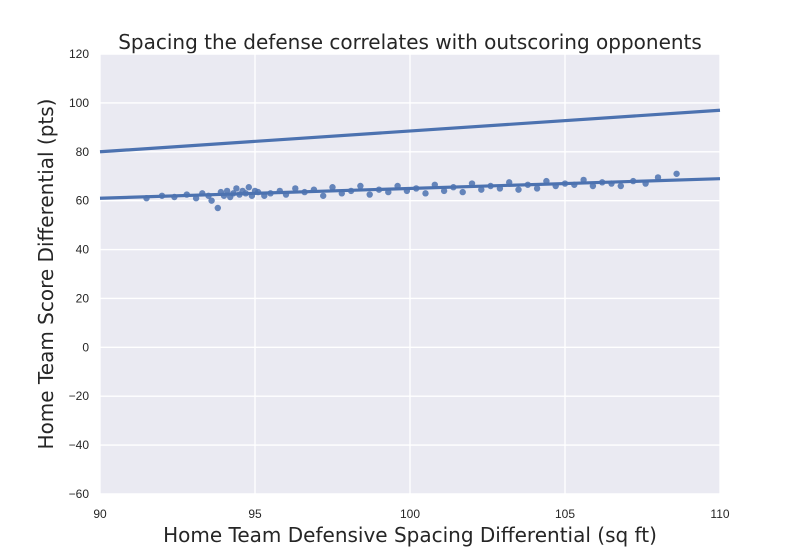  What do you see at coordinates (79, 274) in the screenshot?
I see `y-tick-labels: −60 −40 −20 0 20 40 60 80 100 120` at bounding box center [79, 274].